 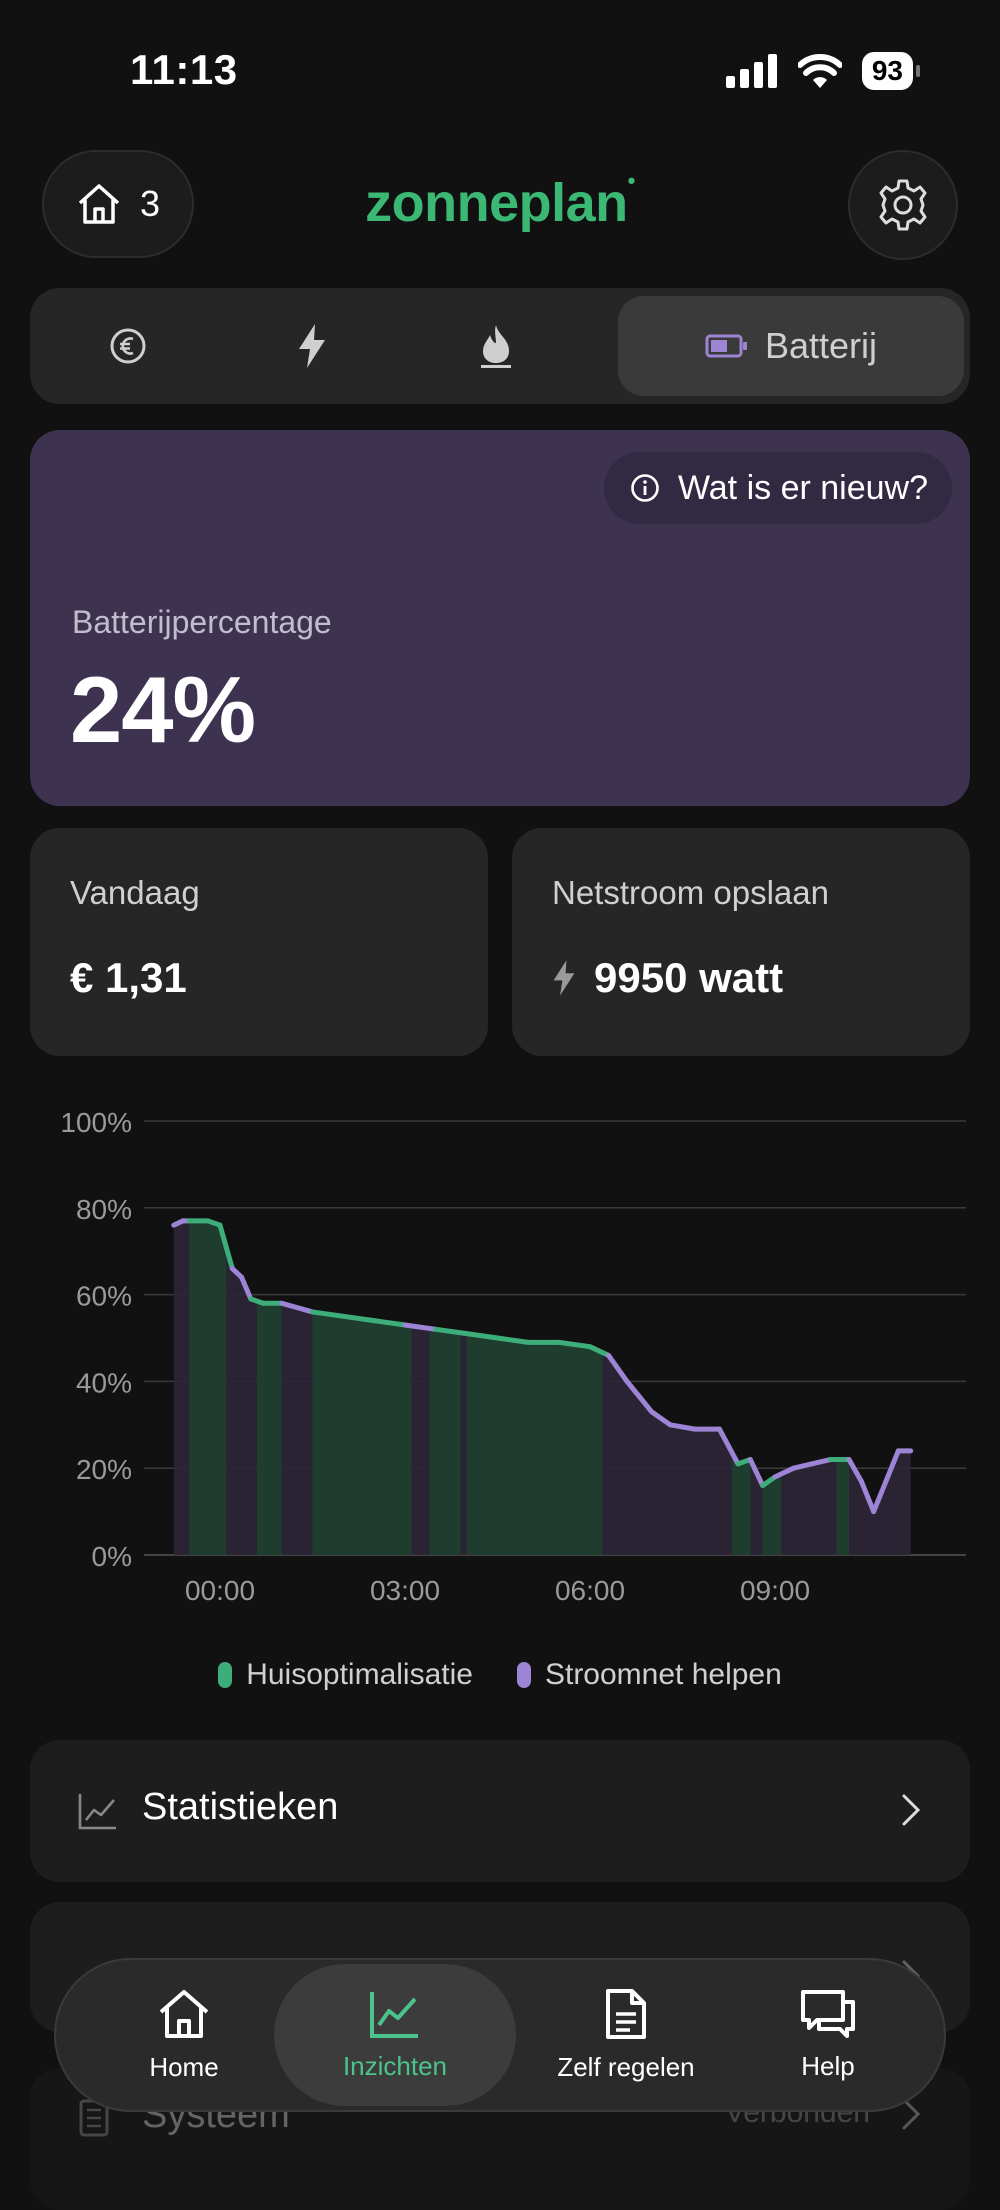 I want to click on whats-new-button: Wat is er nieuw?, so click(x=777, y=488).